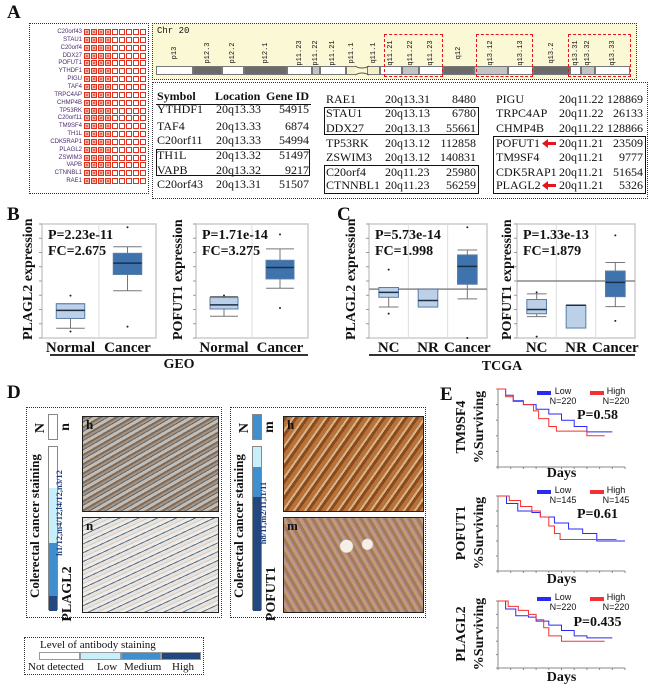 The height and width of the screenshot is (698, 650). I want to click on heatmap-gene-label: C20orf43, so click(69, 32).